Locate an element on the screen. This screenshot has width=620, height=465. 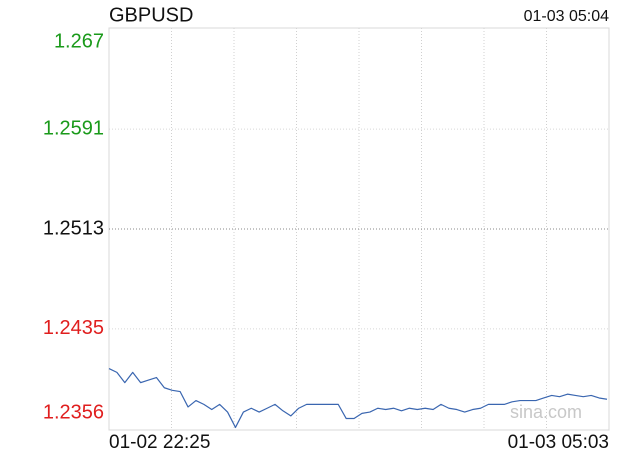
y-tick-label: 1.2356 is located at coordinates (73, 412).